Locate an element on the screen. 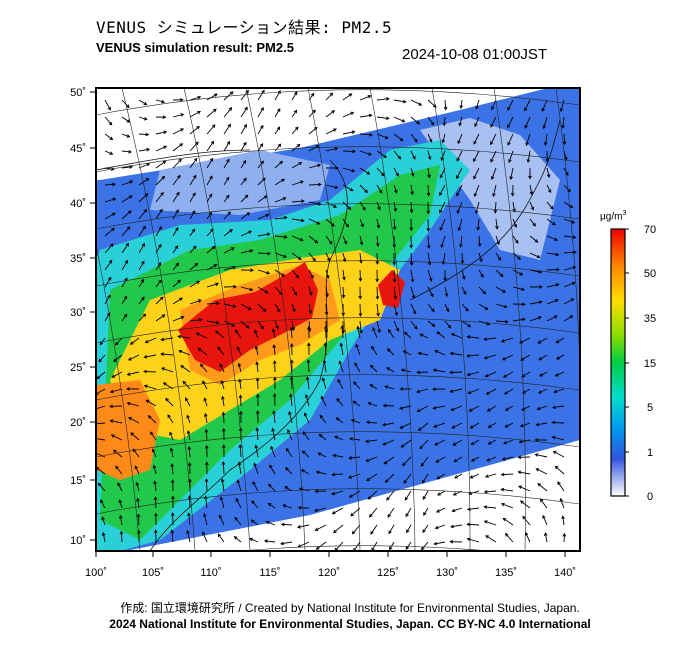 The image size is (700, 649). lon-tick-label: 130˚ is located at coordinates (447, 573).